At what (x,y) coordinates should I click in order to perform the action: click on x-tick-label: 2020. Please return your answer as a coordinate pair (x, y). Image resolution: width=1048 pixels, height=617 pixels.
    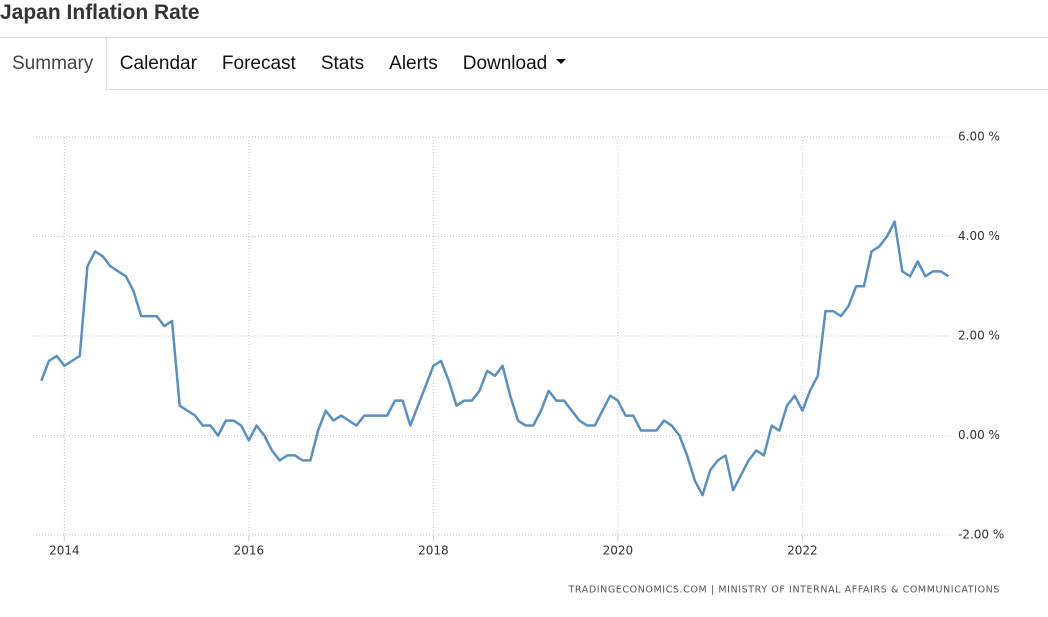
    Looking at the image, I should click on (618, 551).